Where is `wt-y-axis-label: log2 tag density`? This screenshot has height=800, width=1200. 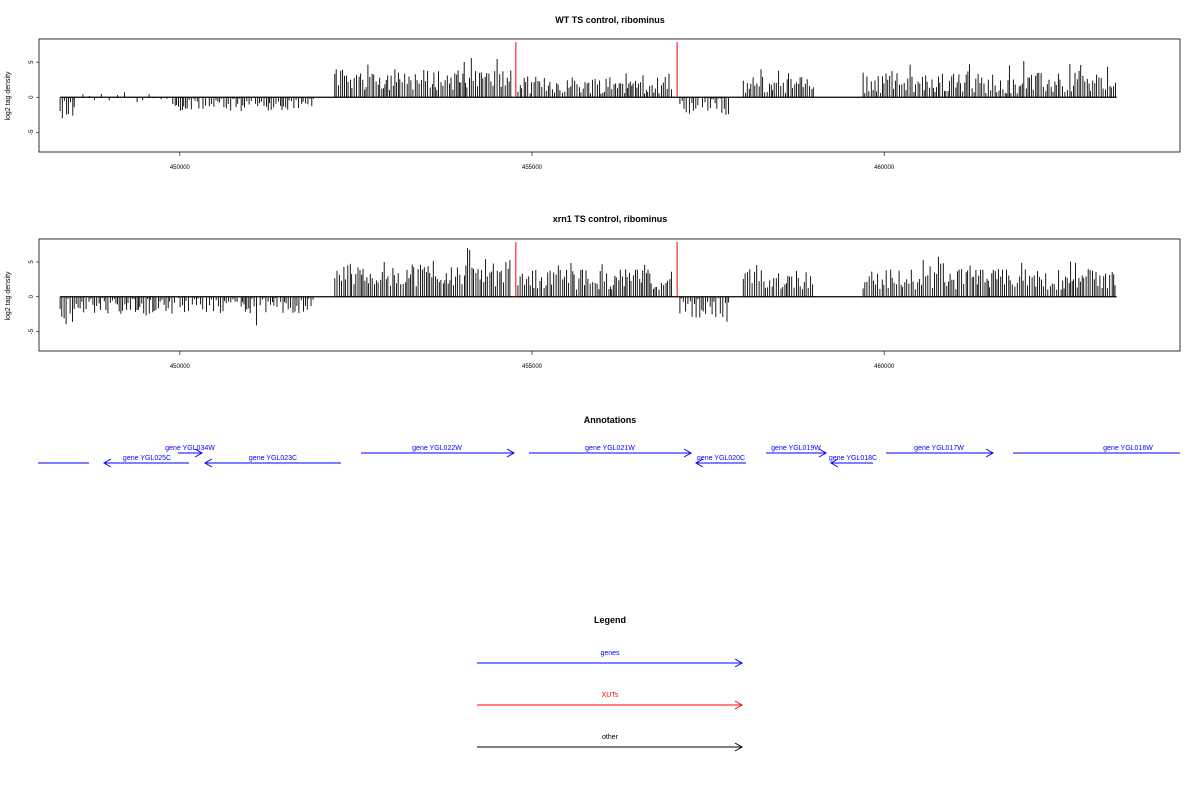
wt-y-axis-label: log2 tag density is located at coordinates (8, 96).